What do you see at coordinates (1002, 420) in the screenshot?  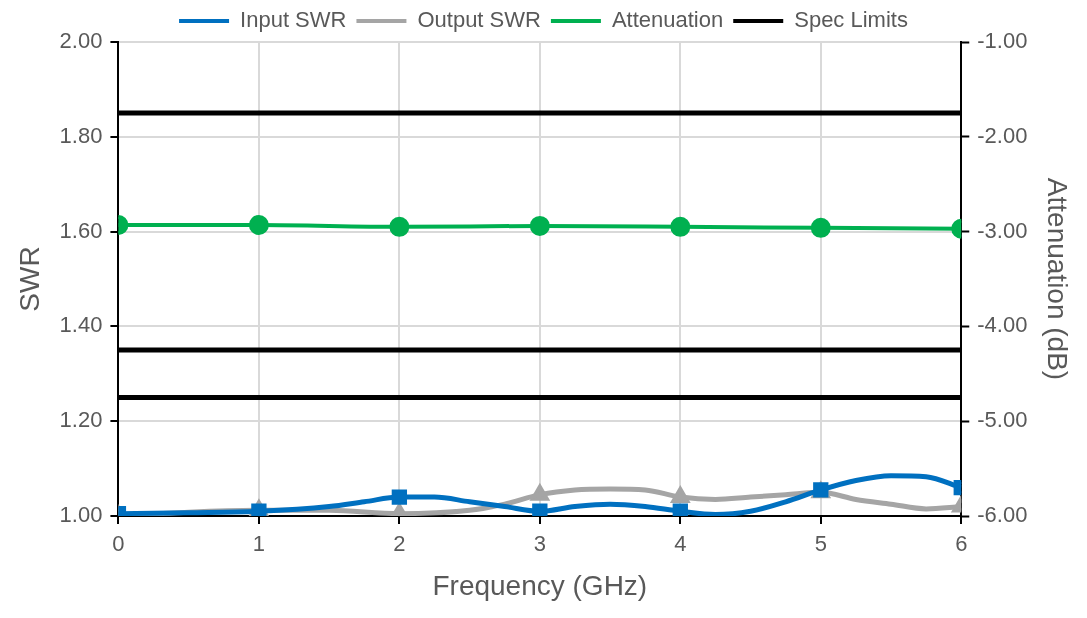 I see `y2-tick-label: -5.00` at bounding box center [1002, 420].